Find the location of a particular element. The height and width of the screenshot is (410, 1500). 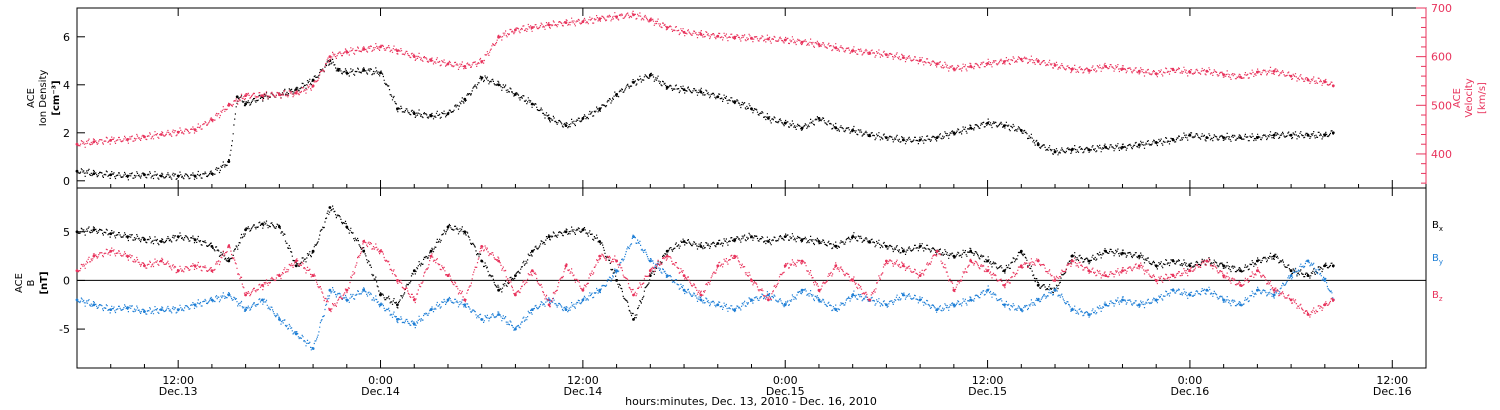

velocity-axis-label-line2: Velocity is located at coordinates (1469, 97).